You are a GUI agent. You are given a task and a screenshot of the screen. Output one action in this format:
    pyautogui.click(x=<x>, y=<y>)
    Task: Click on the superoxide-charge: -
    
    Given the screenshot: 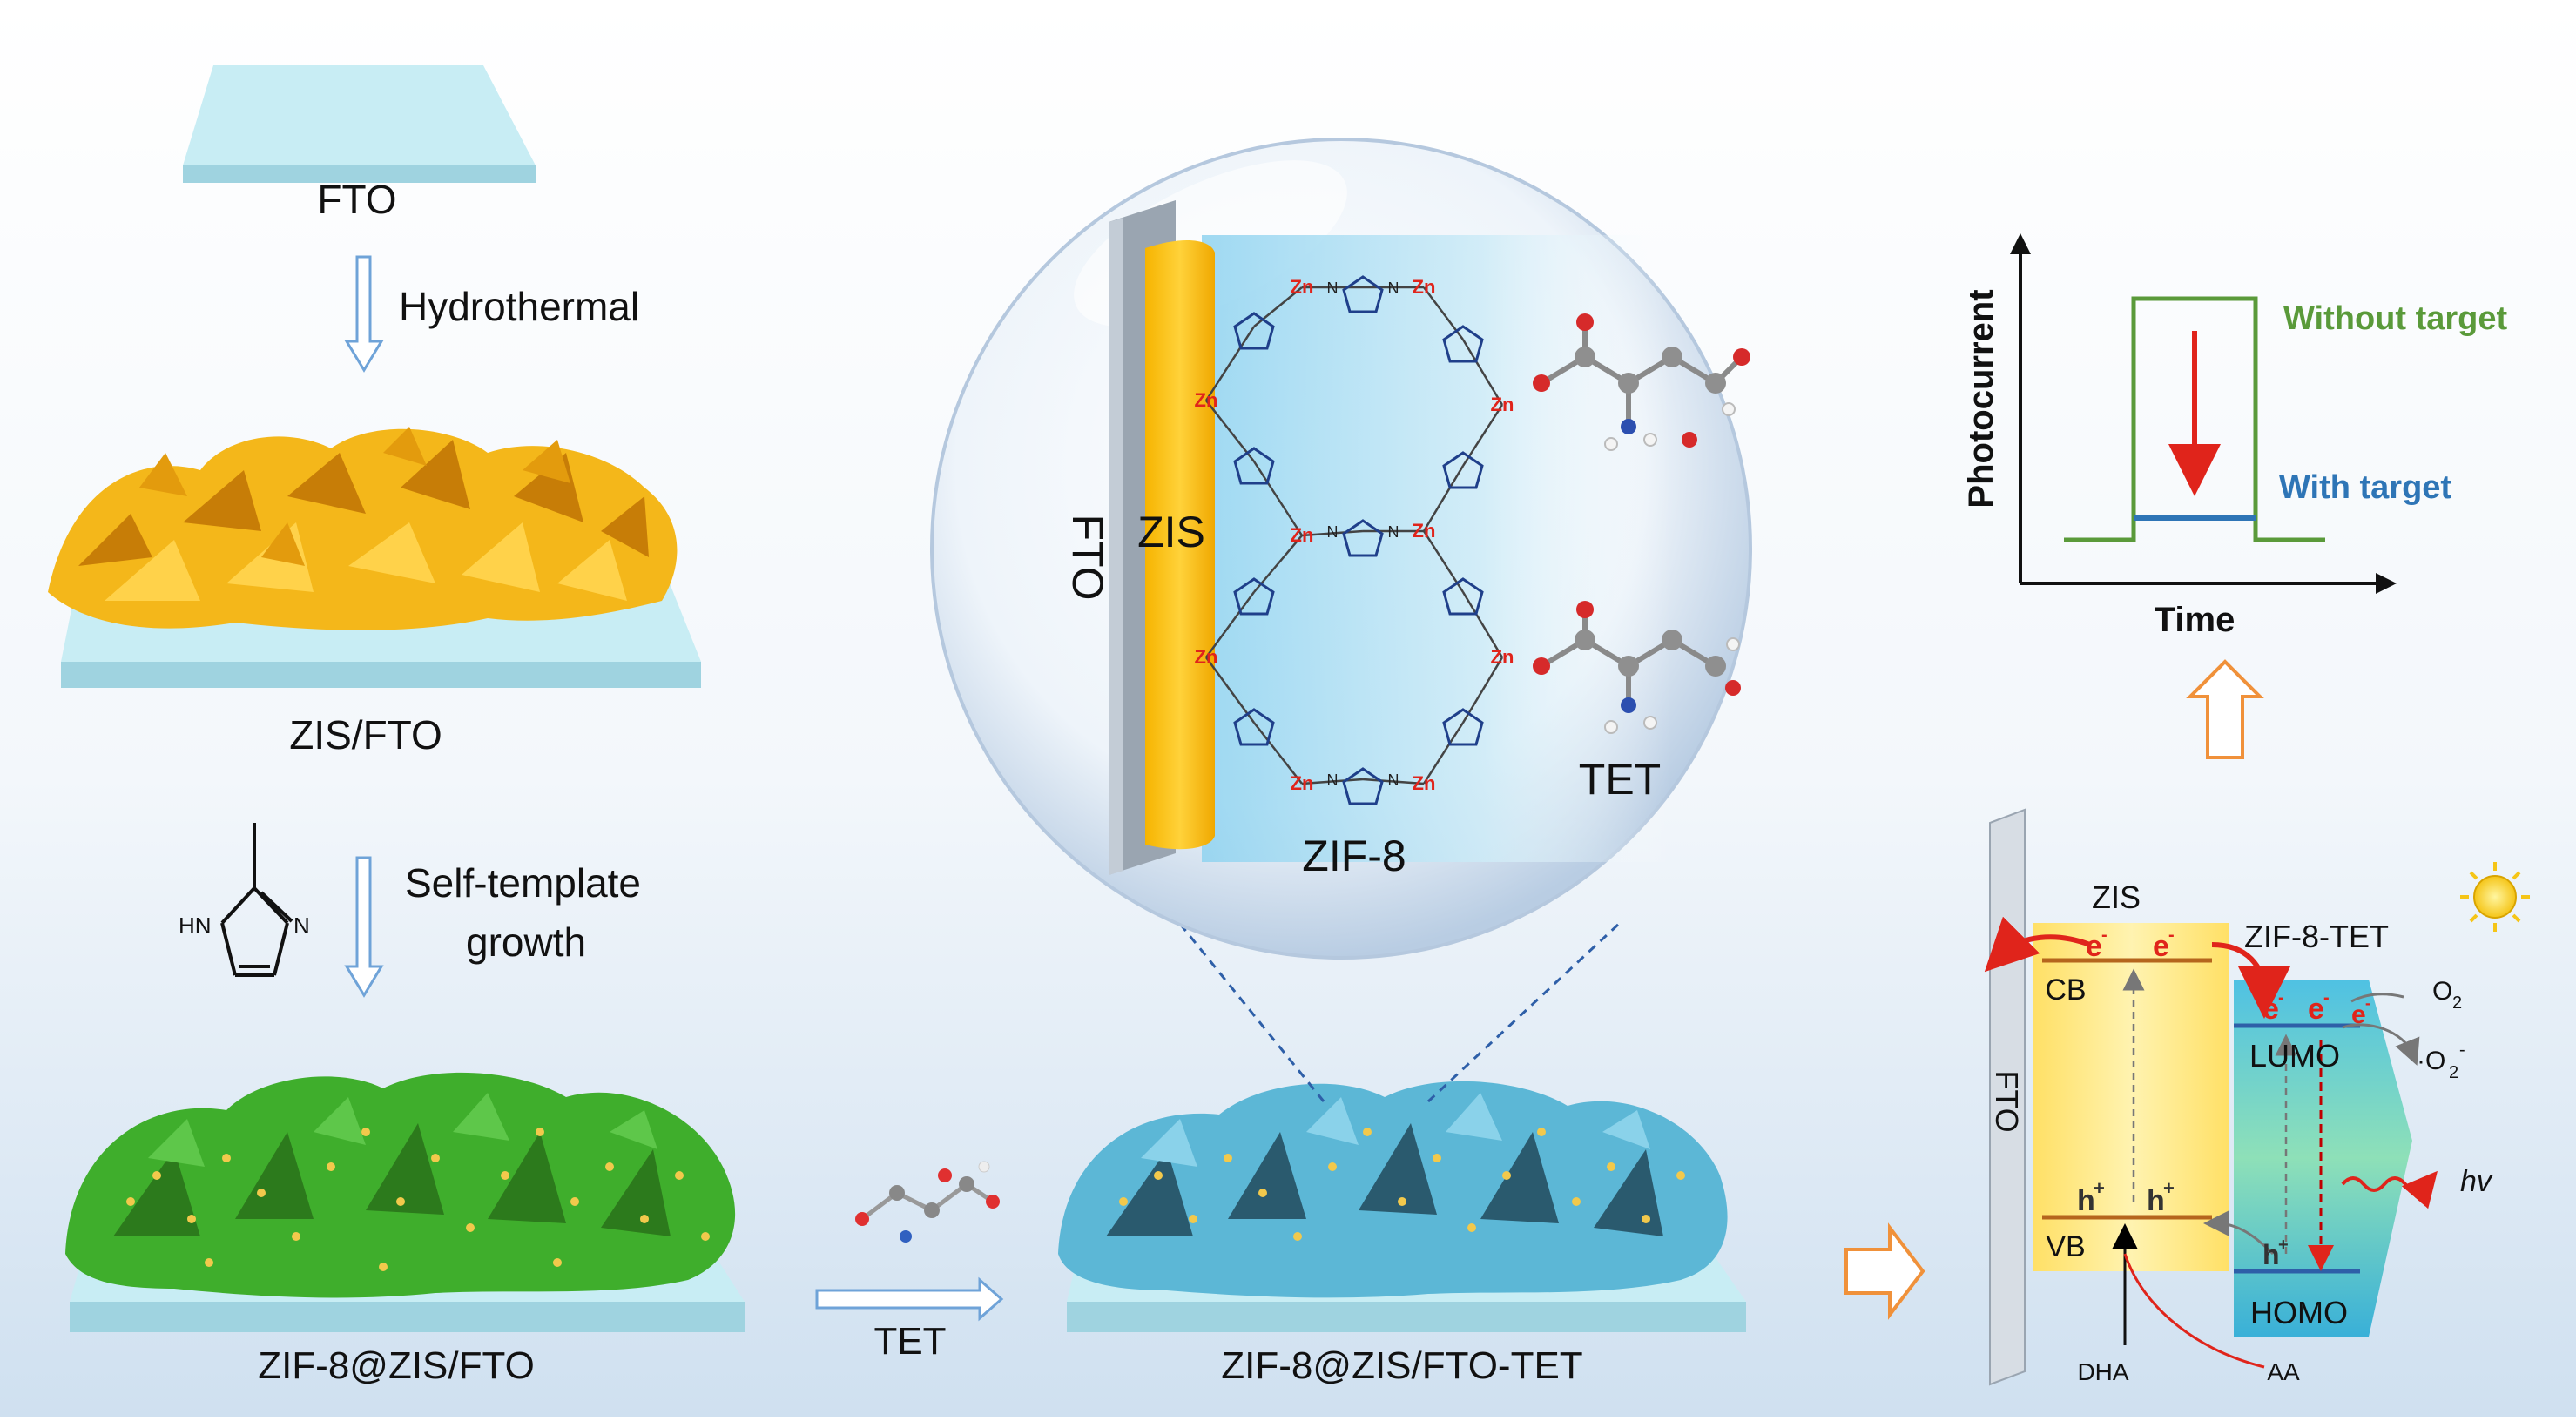 What is the action you would take?
    pyautogui.click(x=2462, y=1050)
    